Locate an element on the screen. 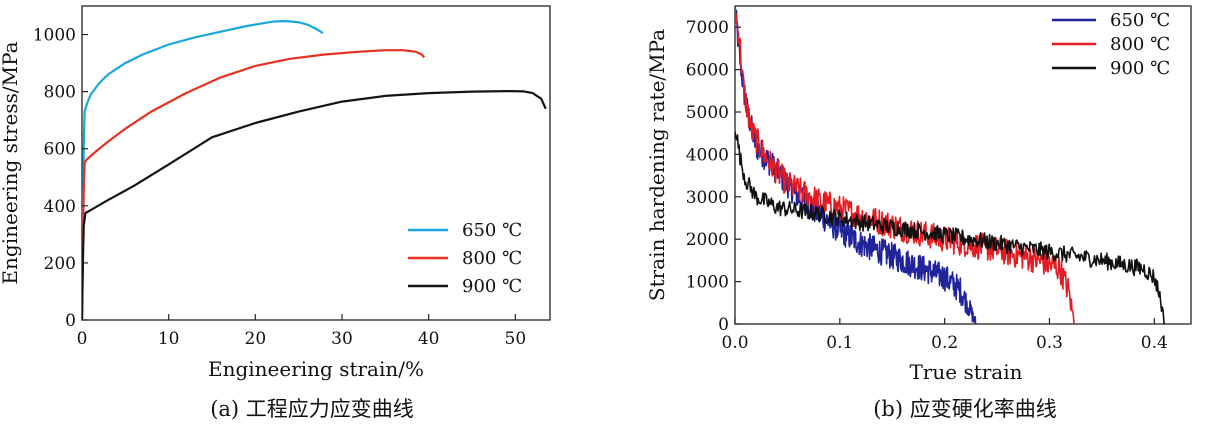 The image size is (1205, 425). legend-a: 650 ℃ 800 ℃ 900 ℃ is located at coordinates (465, 258).